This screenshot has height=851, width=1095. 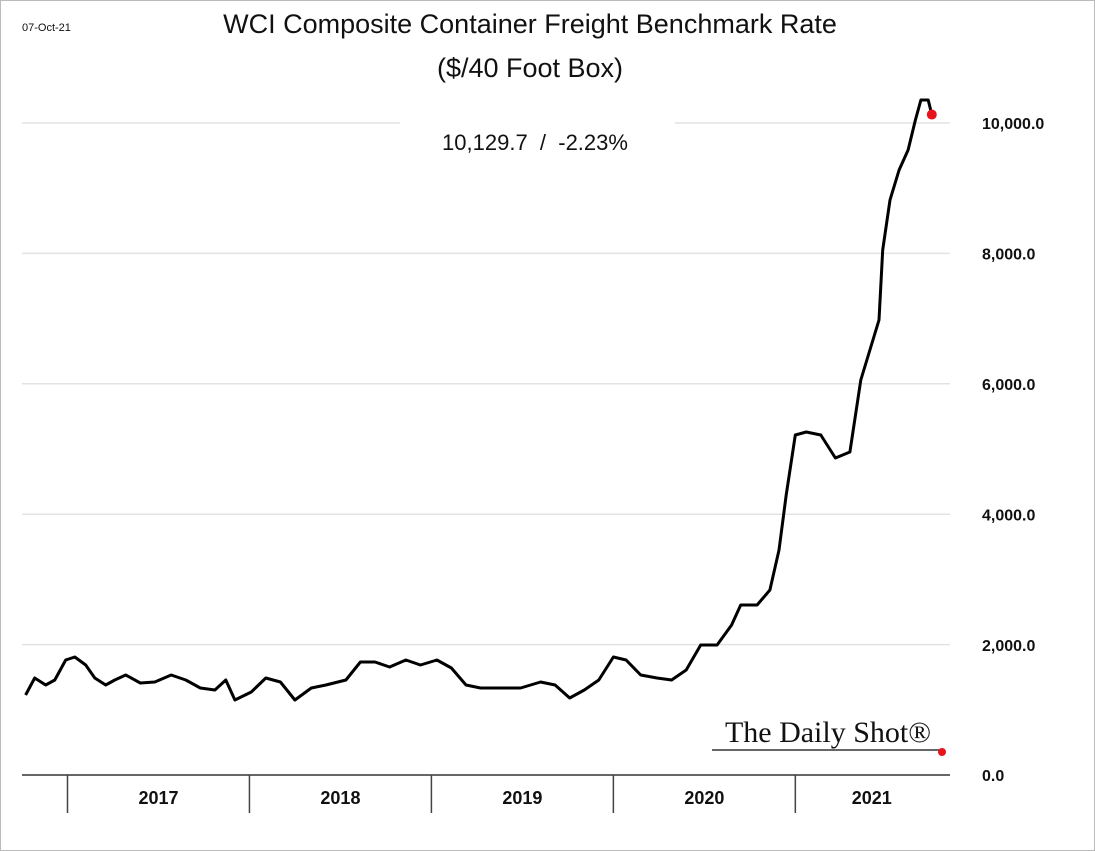 I want to click on x-tick-label: 2018, so click(x=340, y=798).